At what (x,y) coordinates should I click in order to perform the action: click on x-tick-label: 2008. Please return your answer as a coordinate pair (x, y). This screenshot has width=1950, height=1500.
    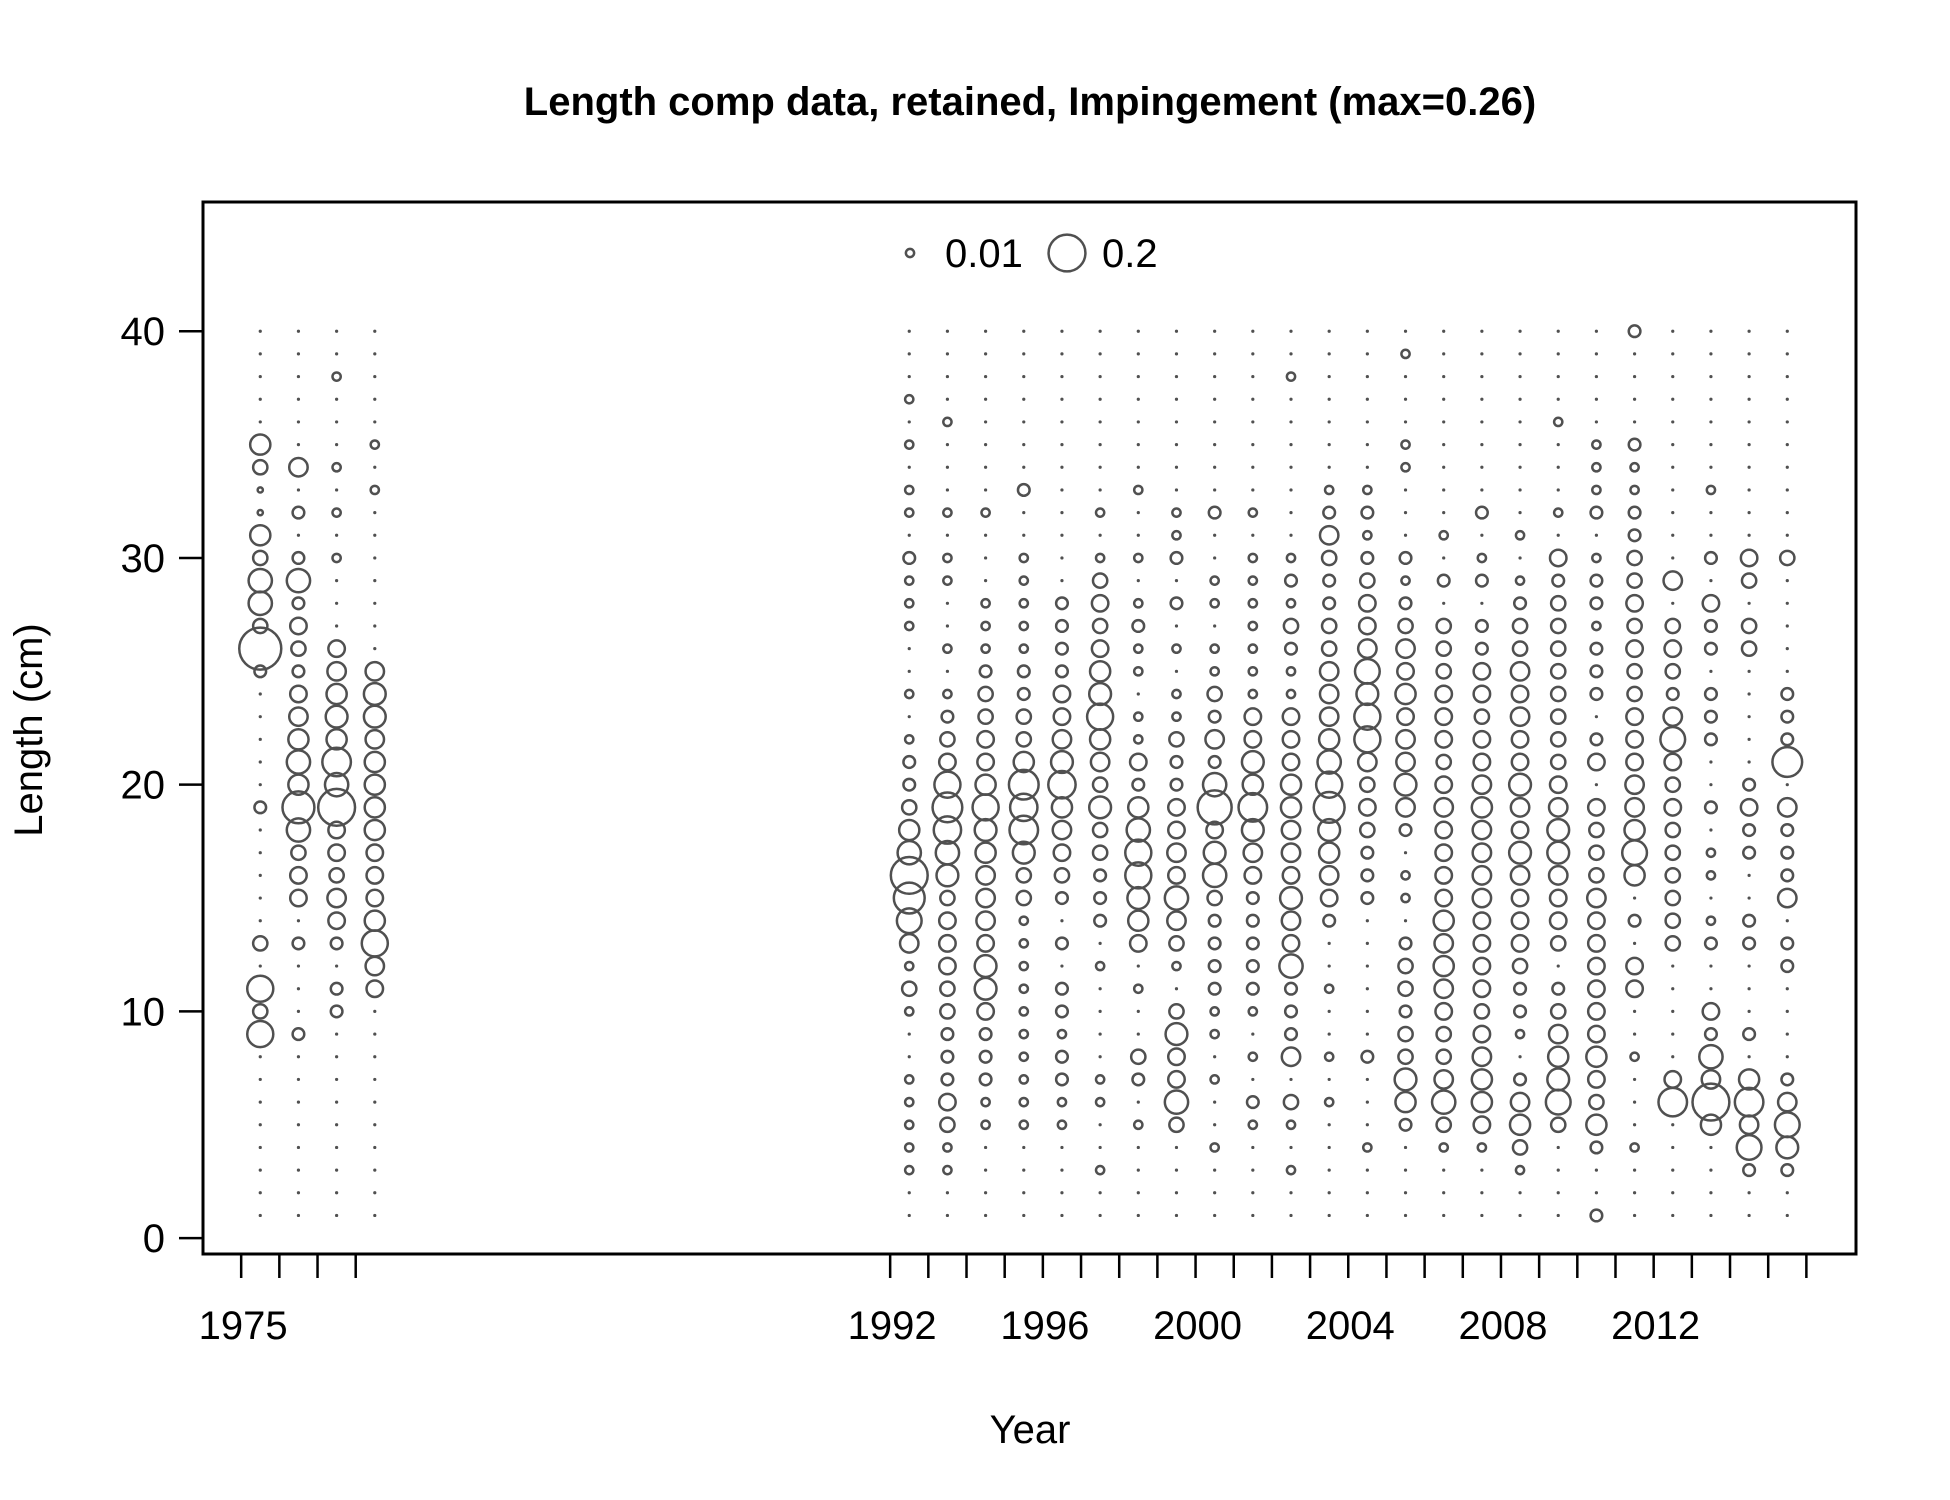
    Looking at the image, I should click on (1502, 1326).